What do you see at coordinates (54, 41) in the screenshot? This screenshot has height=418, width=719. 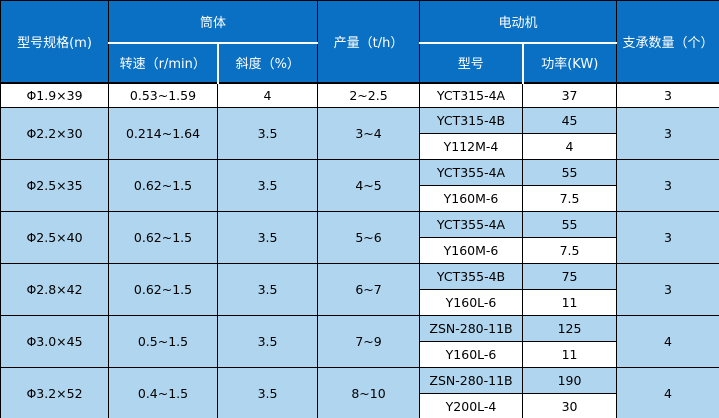 I see `col-header-model-spec: 型号规格(m)` at bounding box center [54, 41].